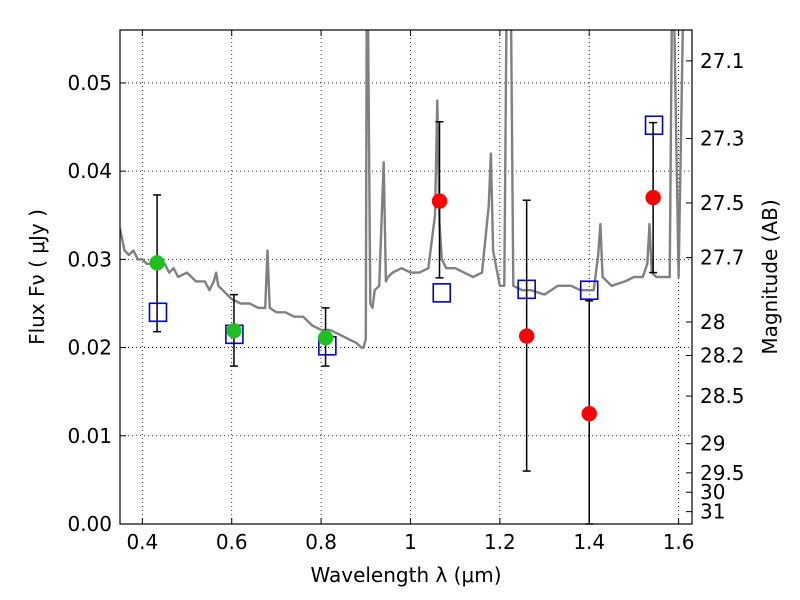 The image size is (800, 600). I want to click on y-axis-label: Flux Fν ( μJy ), so click(37, 277).